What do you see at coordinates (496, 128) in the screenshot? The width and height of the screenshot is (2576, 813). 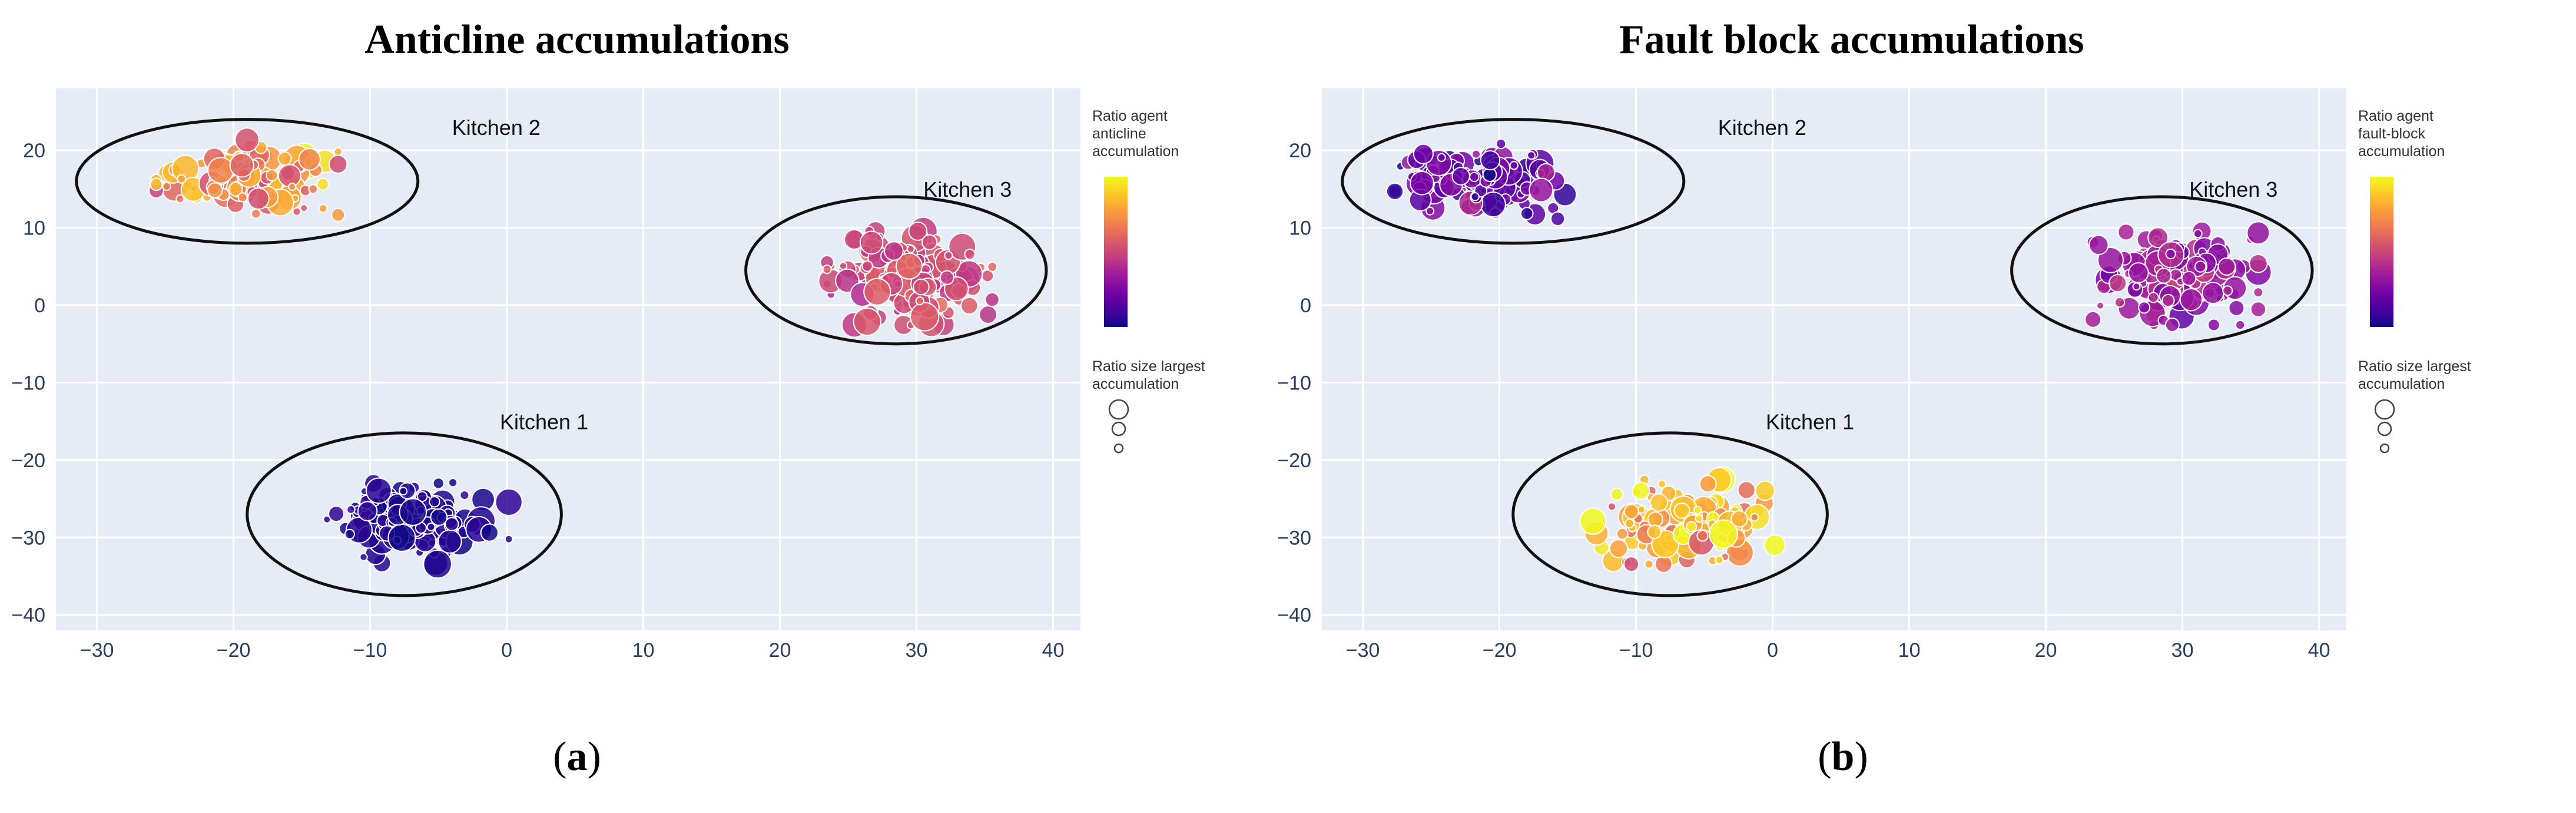 I see `cluster-label: Kitchen 2` at bounding box center [496, 128].